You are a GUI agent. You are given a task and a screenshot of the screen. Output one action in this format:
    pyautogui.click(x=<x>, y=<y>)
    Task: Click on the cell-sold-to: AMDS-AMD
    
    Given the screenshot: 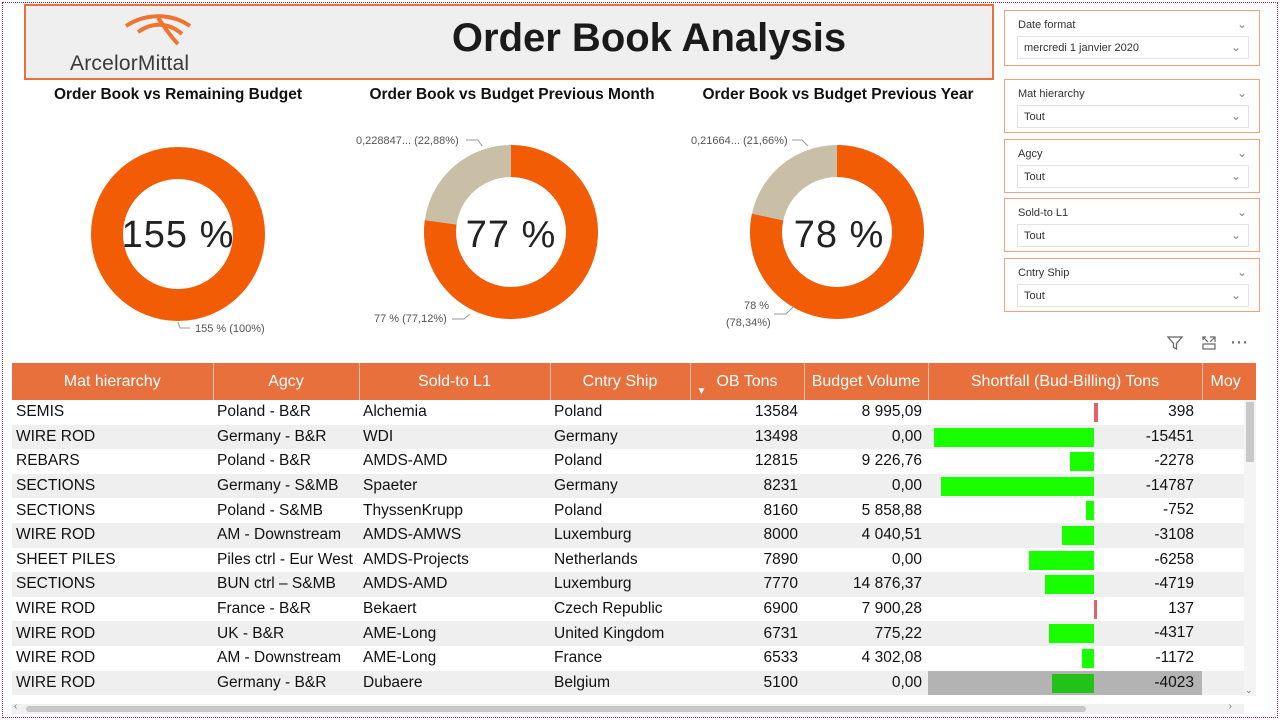 What is the action you would take?
    pyautogui.click(x=405, y=461)
    